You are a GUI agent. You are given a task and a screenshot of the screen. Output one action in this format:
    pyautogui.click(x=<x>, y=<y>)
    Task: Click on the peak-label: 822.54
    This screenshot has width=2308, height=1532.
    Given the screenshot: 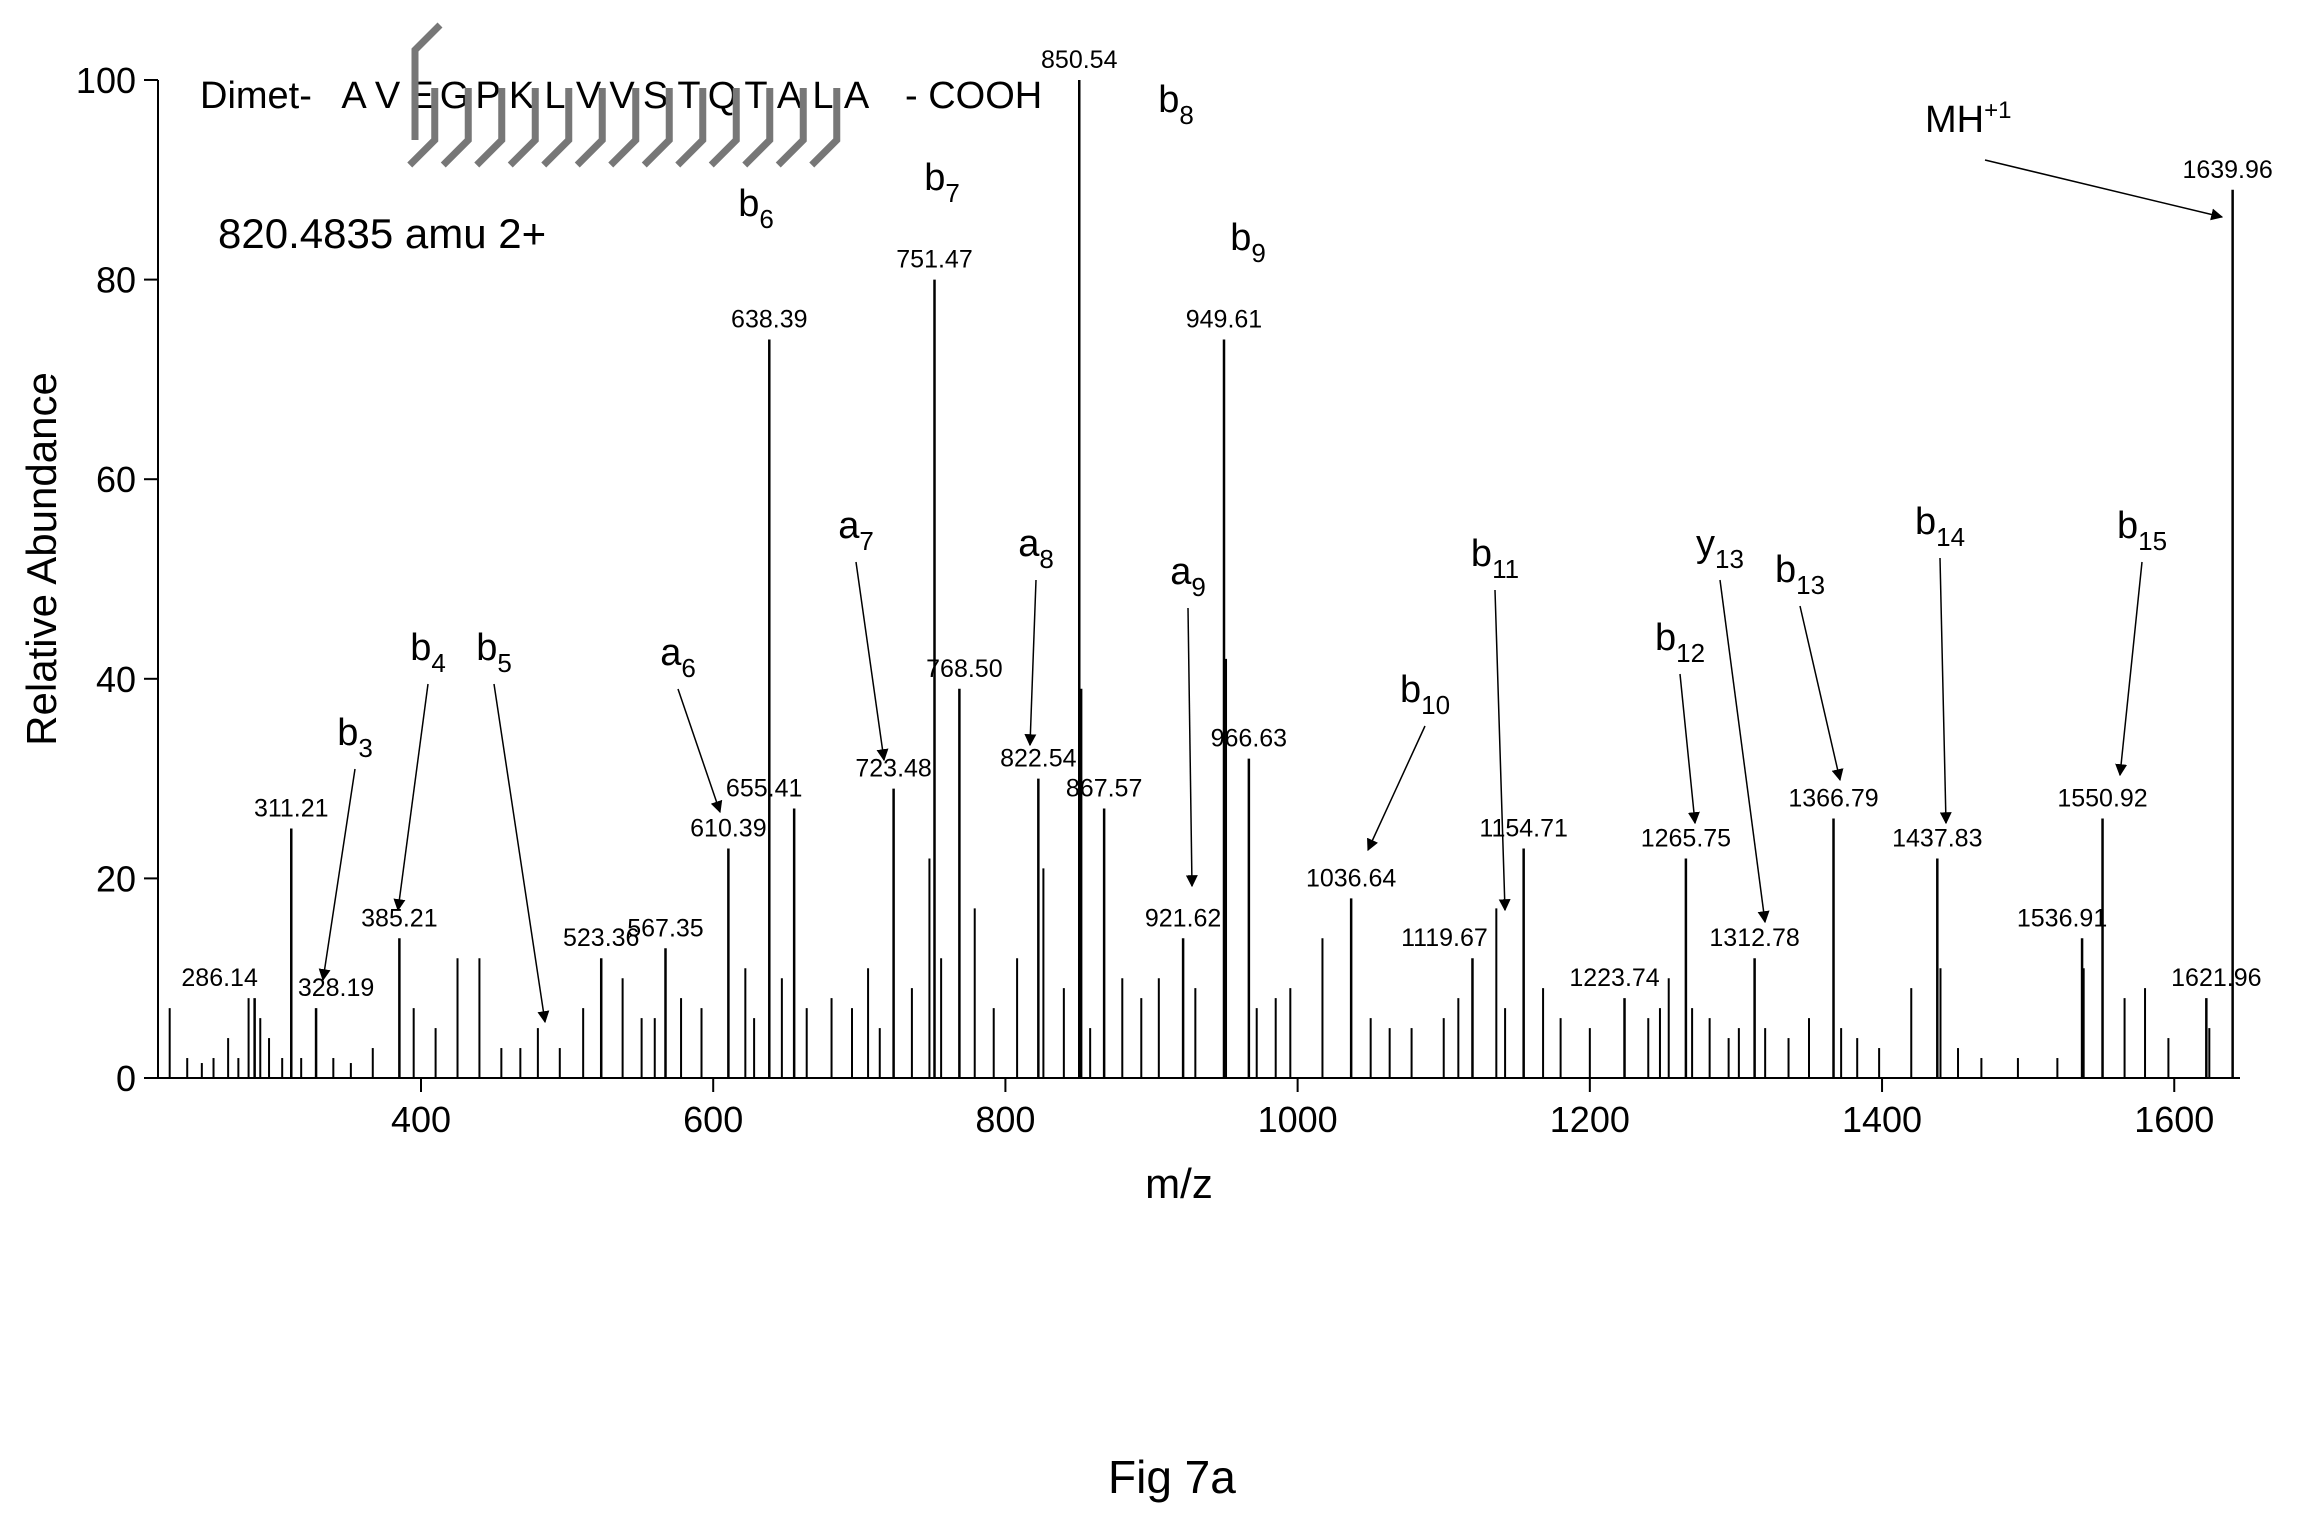 What is the action you would take?
    pyautogui.click(x=1038, y=759)
    